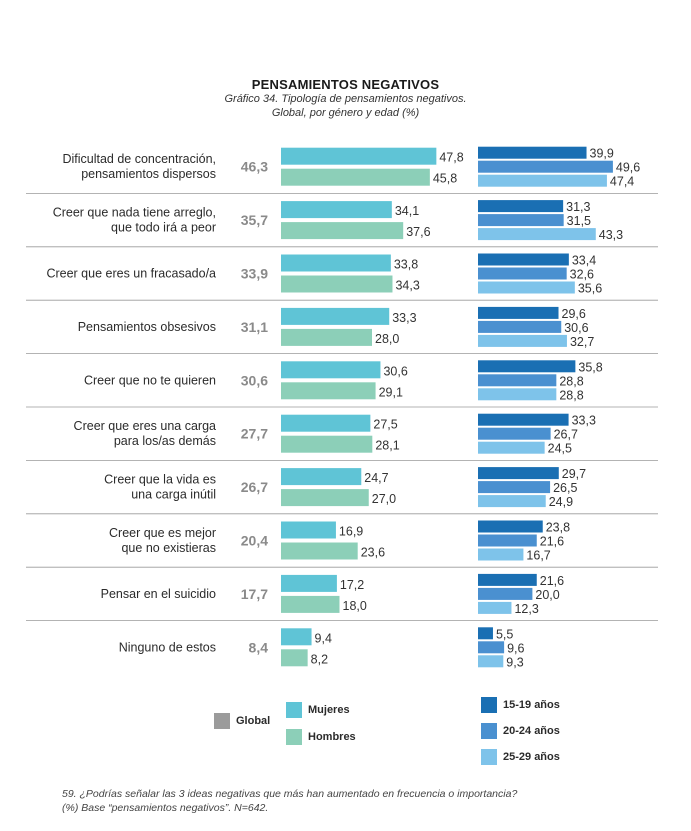 The height and width of the screenshot is (831, 691). What do you see at coordinates (168, 548) in the screenshot?
I see `category-label: que no existieras` at bounding box center [168, 548].